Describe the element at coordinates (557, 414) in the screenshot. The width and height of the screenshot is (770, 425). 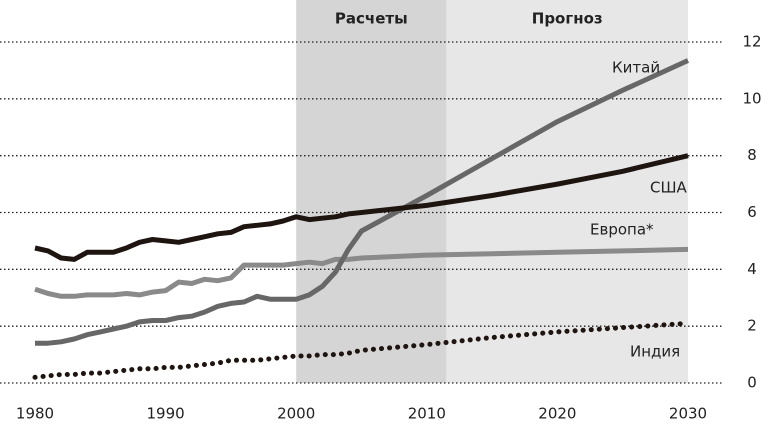
I see `x-tick-label: 2020` at that location.